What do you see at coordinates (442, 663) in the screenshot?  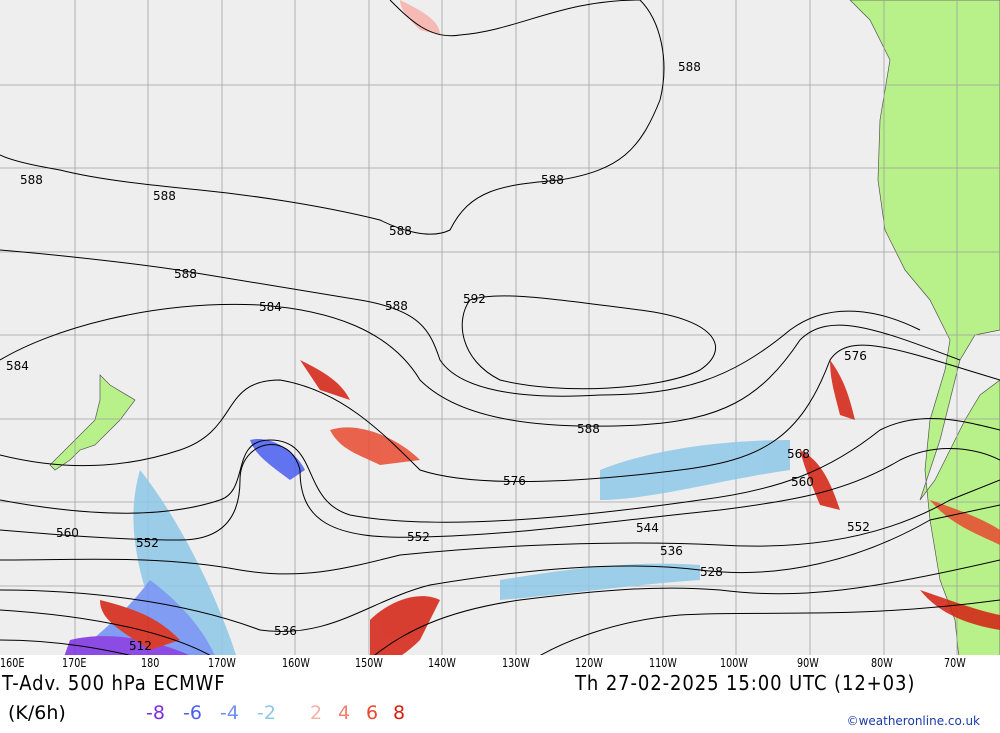 I see `lon-label: 140W` at bounding box center [442, 663].